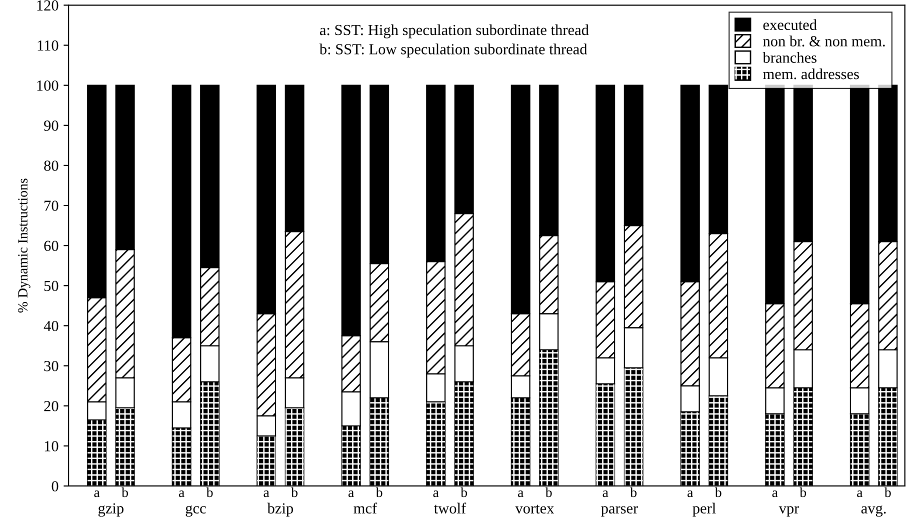 The height and width of the screenshot is (517, 914). I want to click on annotation: a: SST: High speculation subordinate thread, so click(454, 31).